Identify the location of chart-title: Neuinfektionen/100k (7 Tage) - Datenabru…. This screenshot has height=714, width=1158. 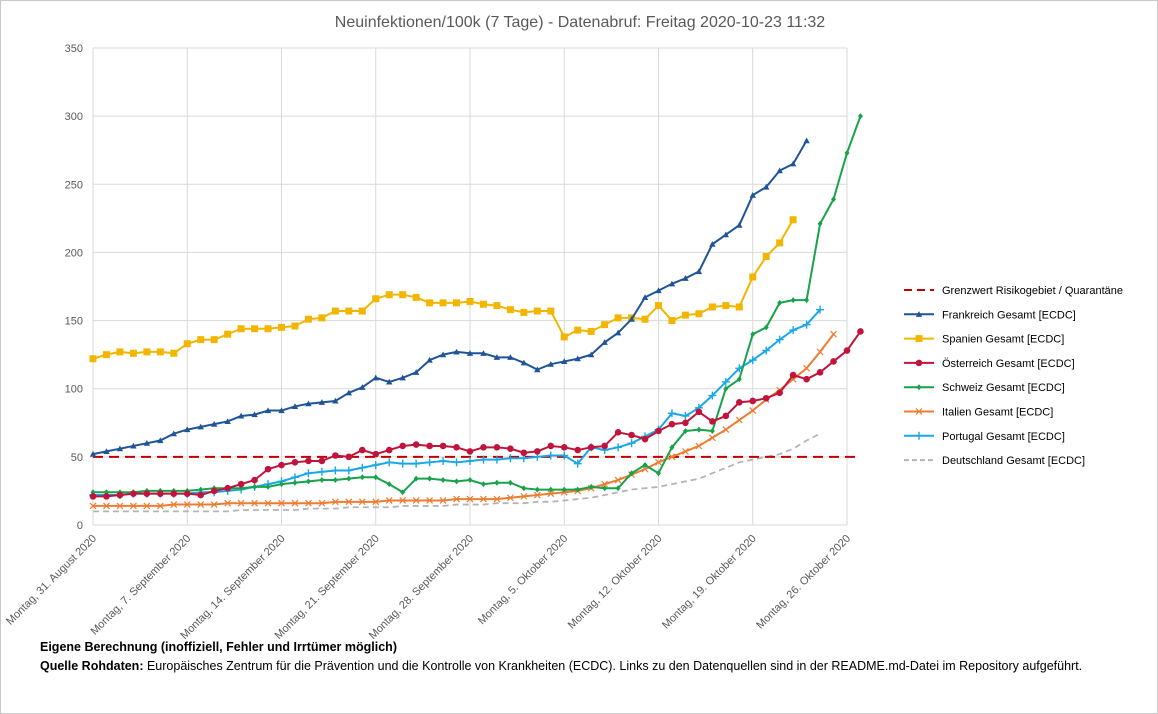
(580, 22).